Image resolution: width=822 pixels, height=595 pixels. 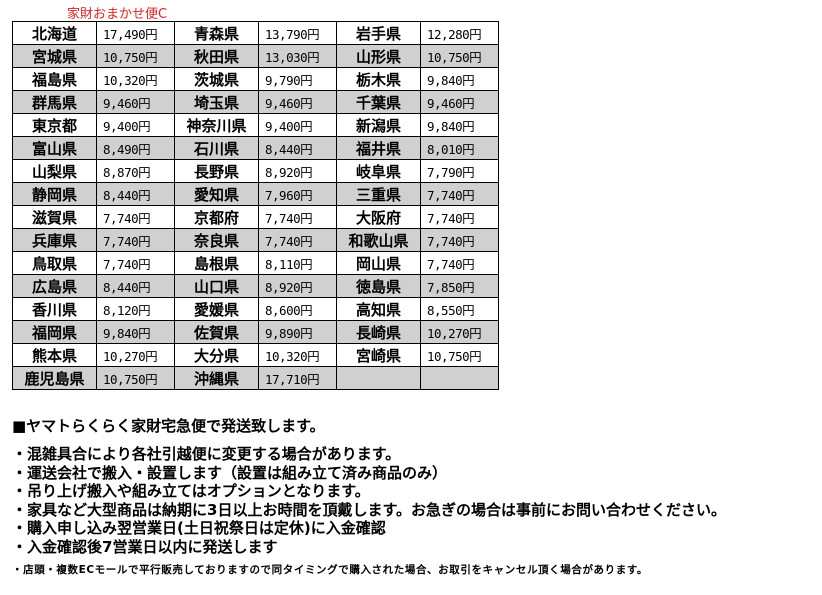 I want to click on prefecture-cell: 岩手県, so click(x=378, y=33).